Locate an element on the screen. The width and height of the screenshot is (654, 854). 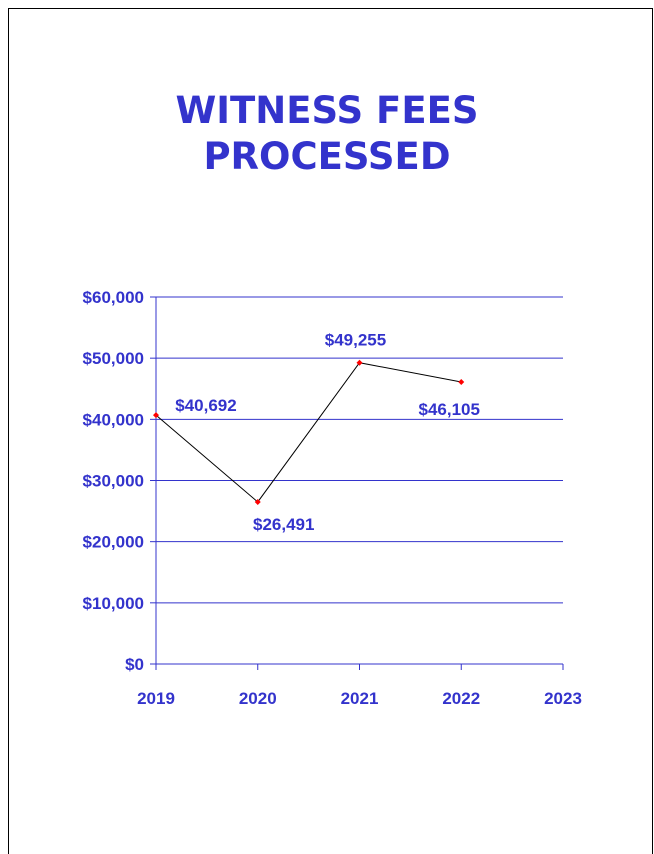
x-tick-label: 2019 is located at coordinates (156, 698).